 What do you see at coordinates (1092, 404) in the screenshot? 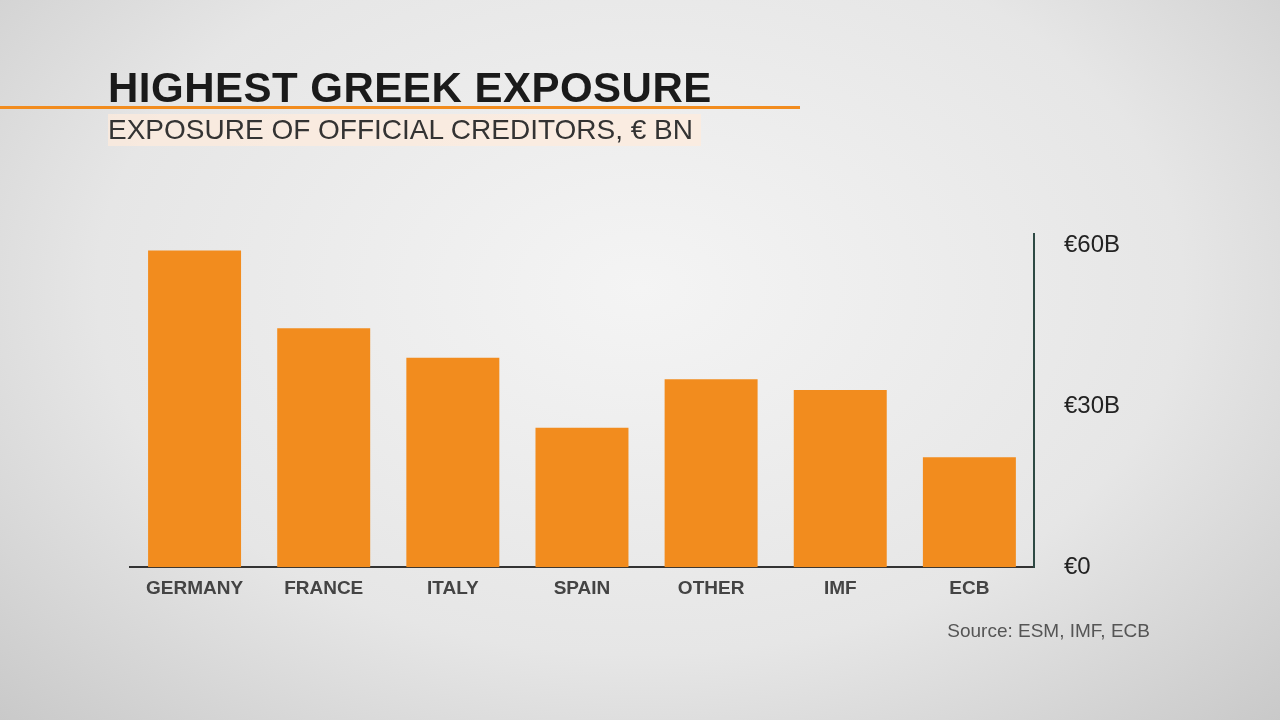
I see `y-tick-label: €30B` at bounding box center [1092, 404].